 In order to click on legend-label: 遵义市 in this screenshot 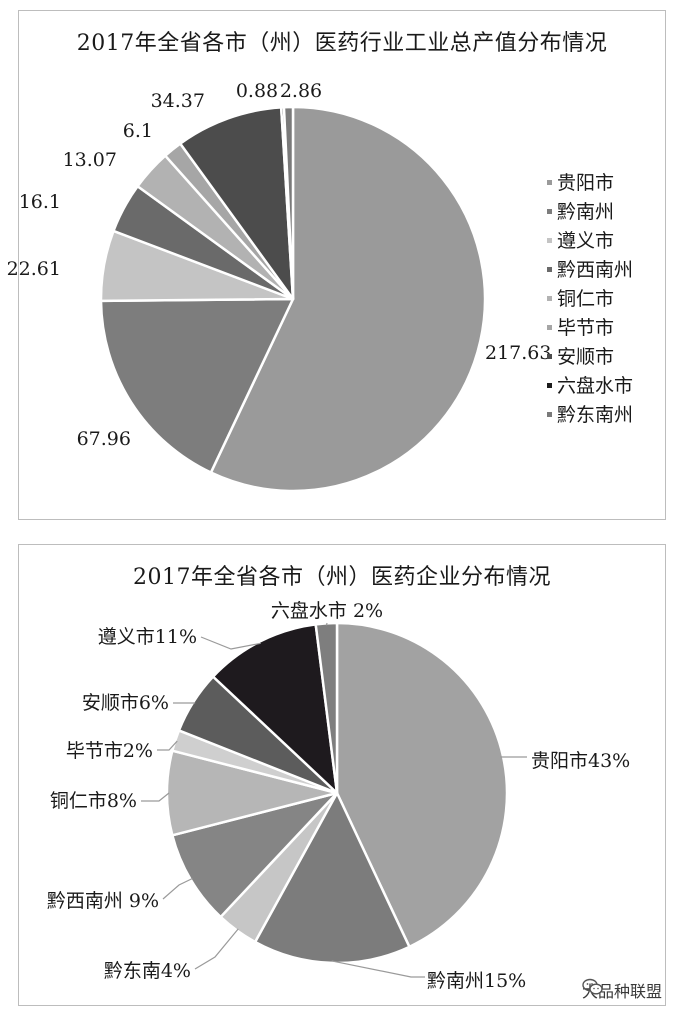, I will do `click(585, 241)`.